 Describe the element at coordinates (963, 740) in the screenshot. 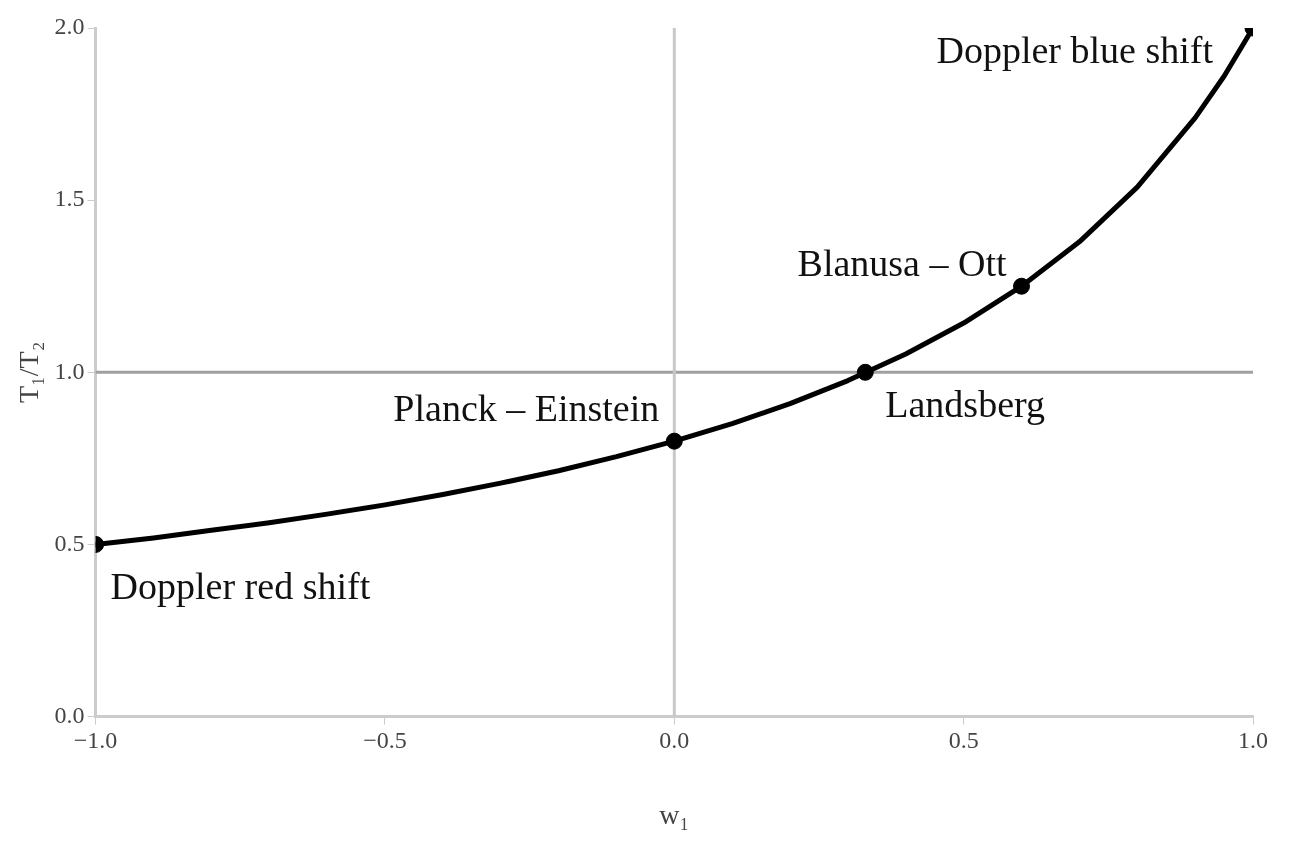

I see `x-tick-label: 0.5` at that location.